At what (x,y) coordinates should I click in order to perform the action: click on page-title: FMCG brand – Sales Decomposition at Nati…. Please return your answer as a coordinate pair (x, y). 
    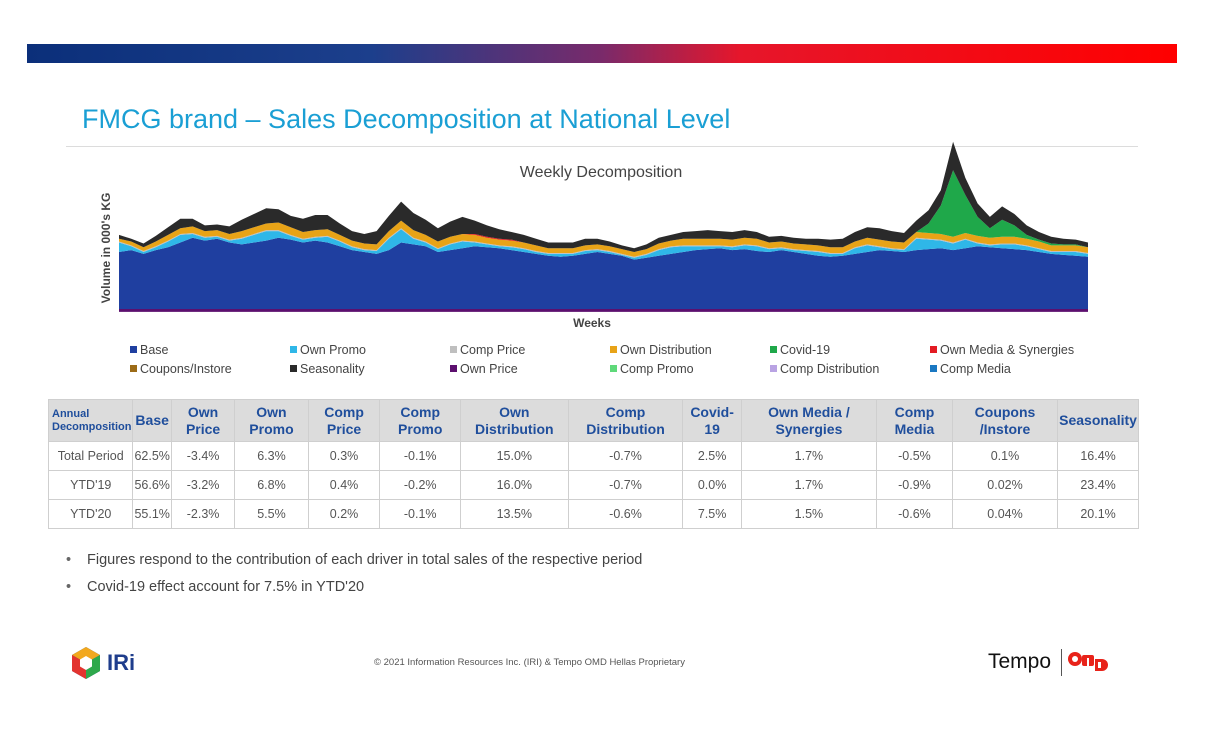
    Looking at the image, I should click on (406, 119).